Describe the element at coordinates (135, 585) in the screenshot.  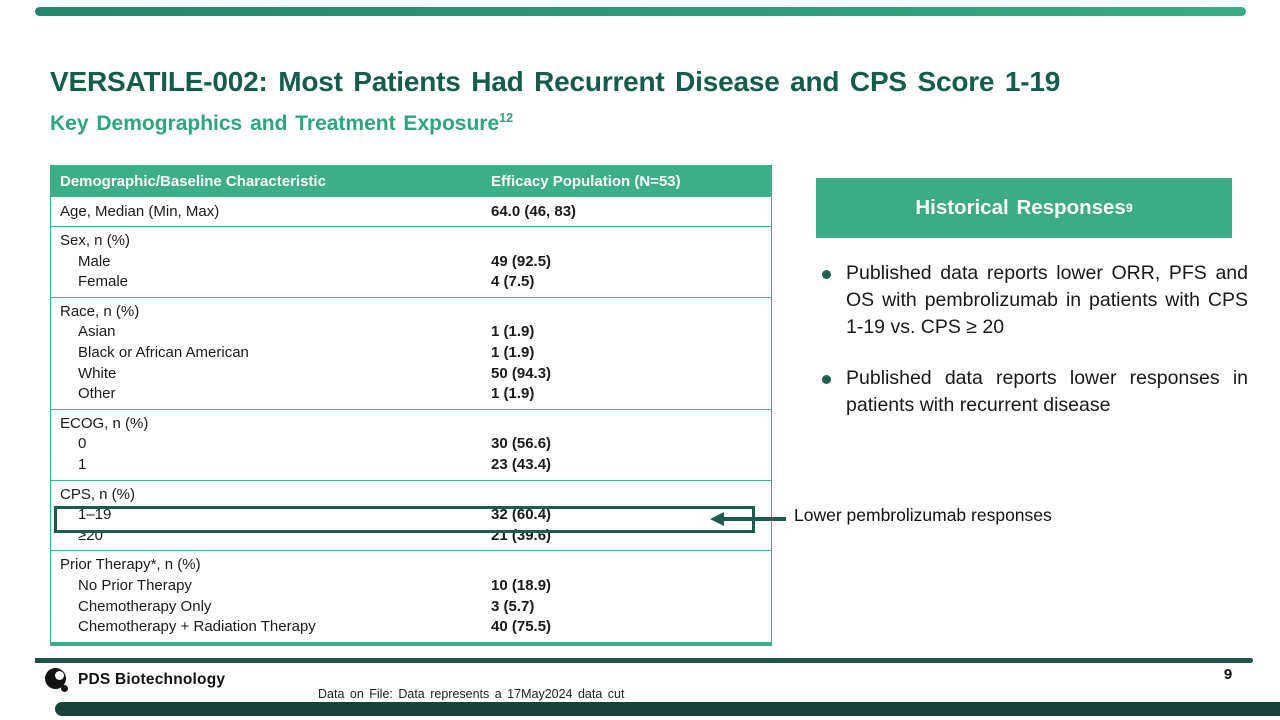
I see `row-label: No Prior Therapy` at that location.